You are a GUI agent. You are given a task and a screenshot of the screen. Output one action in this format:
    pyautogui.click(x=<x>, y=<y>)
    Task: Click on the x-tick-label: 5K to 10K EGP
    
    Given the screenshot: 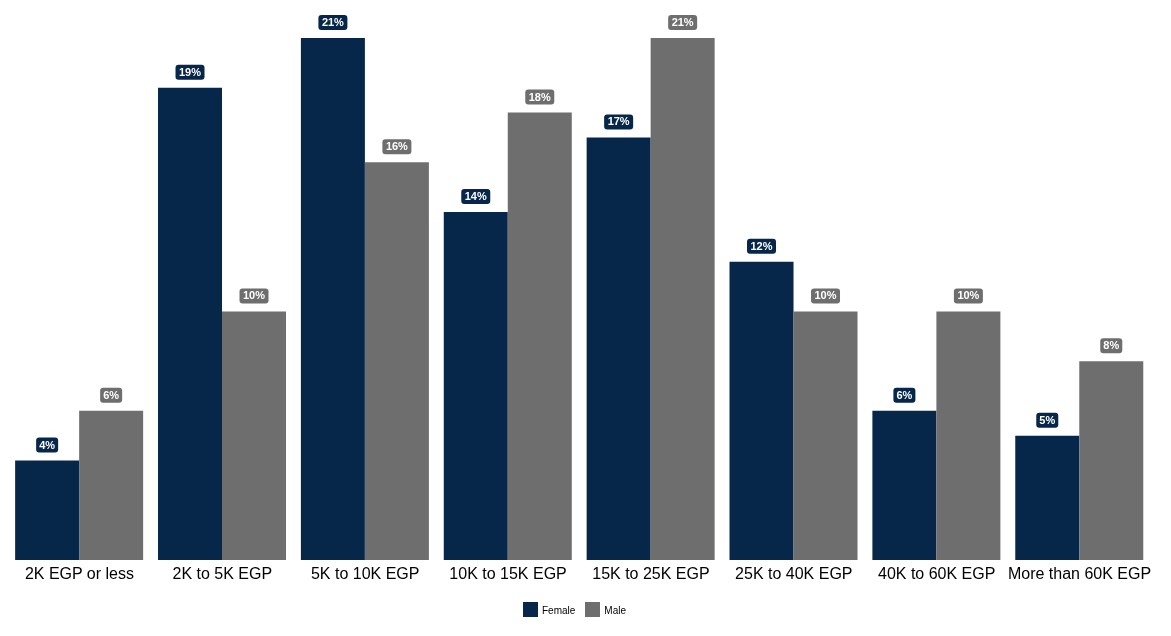 What is the action you would take?
    pyautogui.click(x=365, y=574)
    